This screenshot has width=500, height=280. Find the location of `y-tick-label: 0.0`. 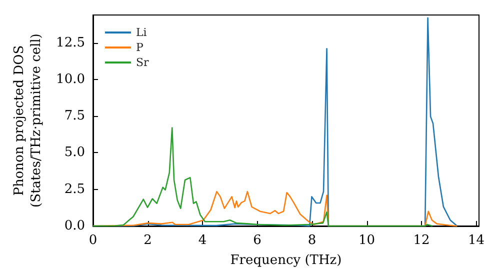

y-tick-label: 0.0 is located at coordinates (74, 226).